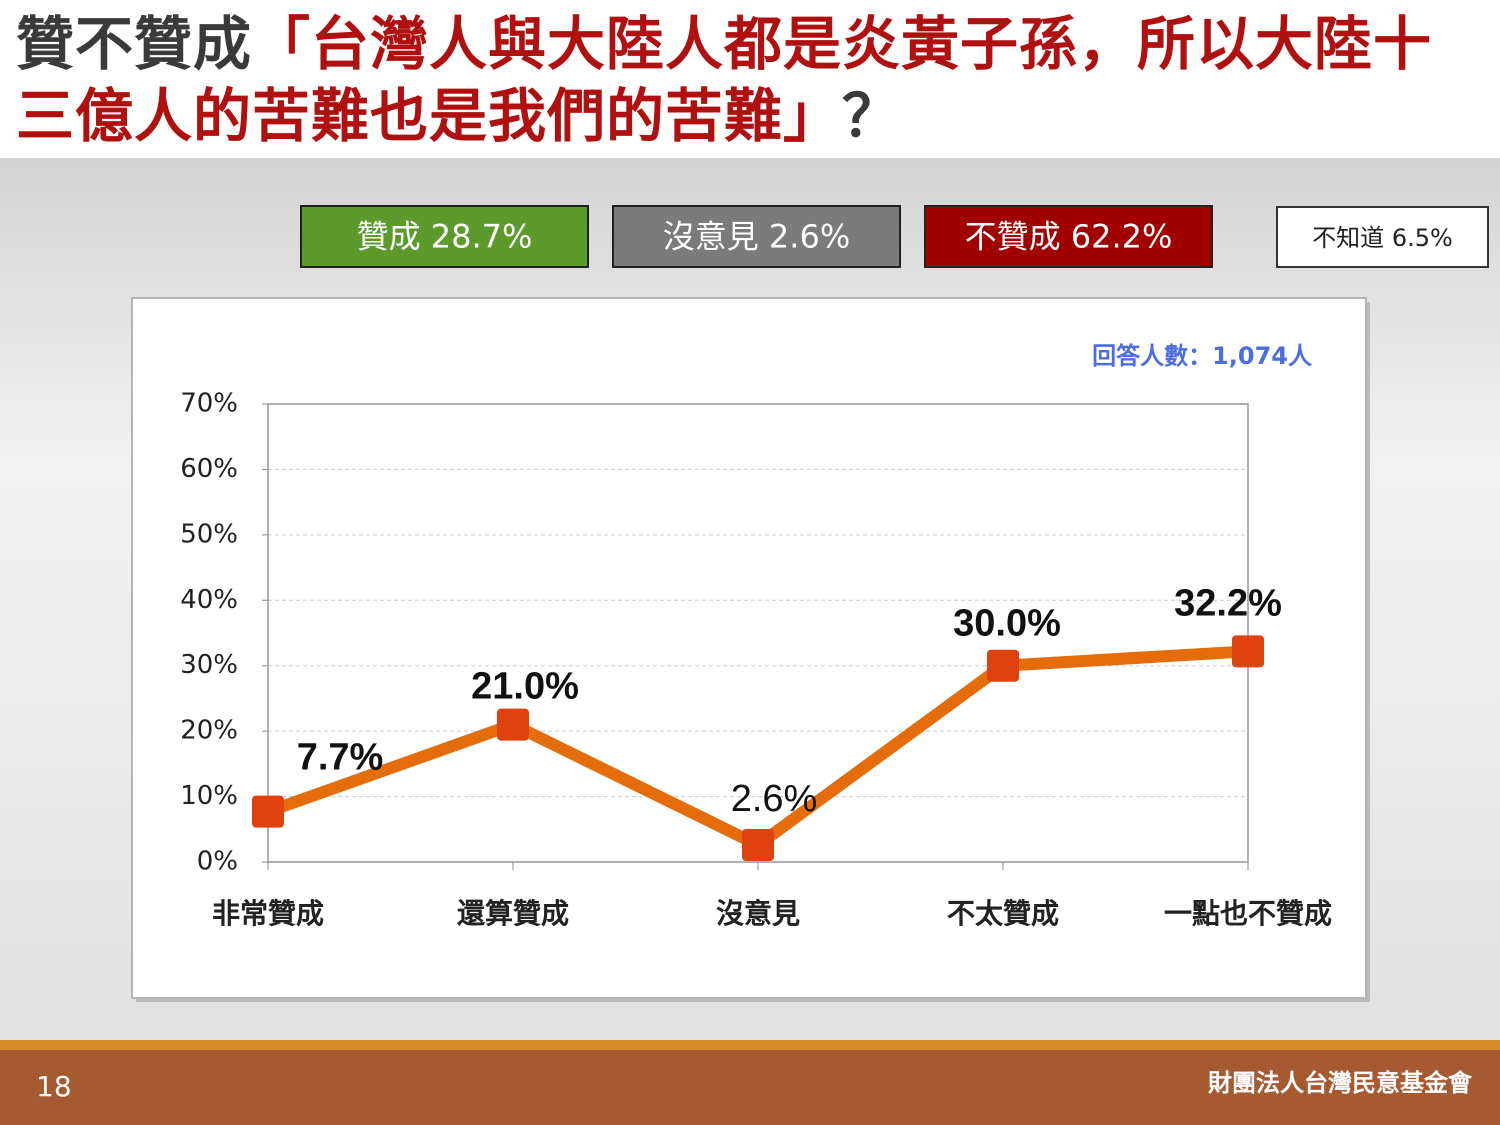  I want to click on title-lead: 贊不贊成, so click(134, 44).